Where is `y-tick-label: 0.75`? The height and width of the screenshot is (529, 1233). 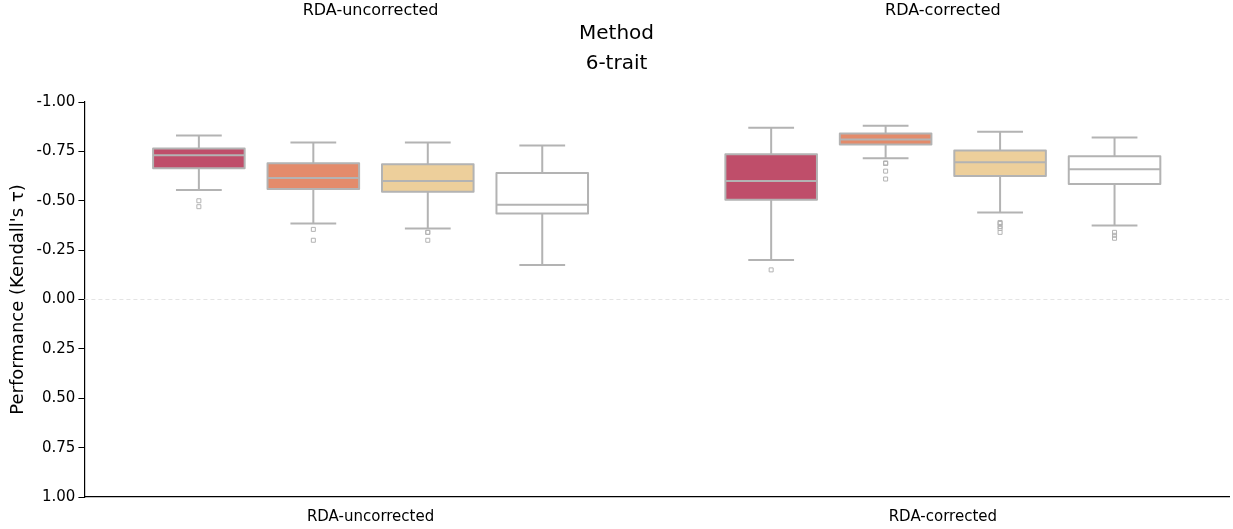
y-tick-label: 0.75 is located at coordinates (59, 446).